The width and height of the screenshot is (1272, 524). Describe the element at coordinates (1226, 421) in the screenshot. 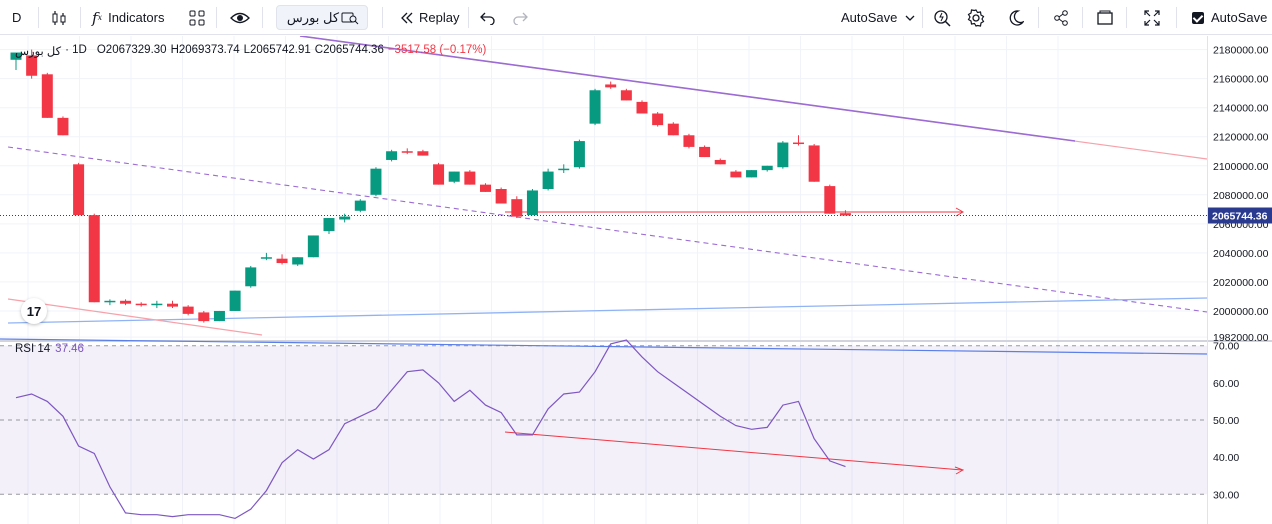

I see `rsi-axis-label: 50.00` at that location.